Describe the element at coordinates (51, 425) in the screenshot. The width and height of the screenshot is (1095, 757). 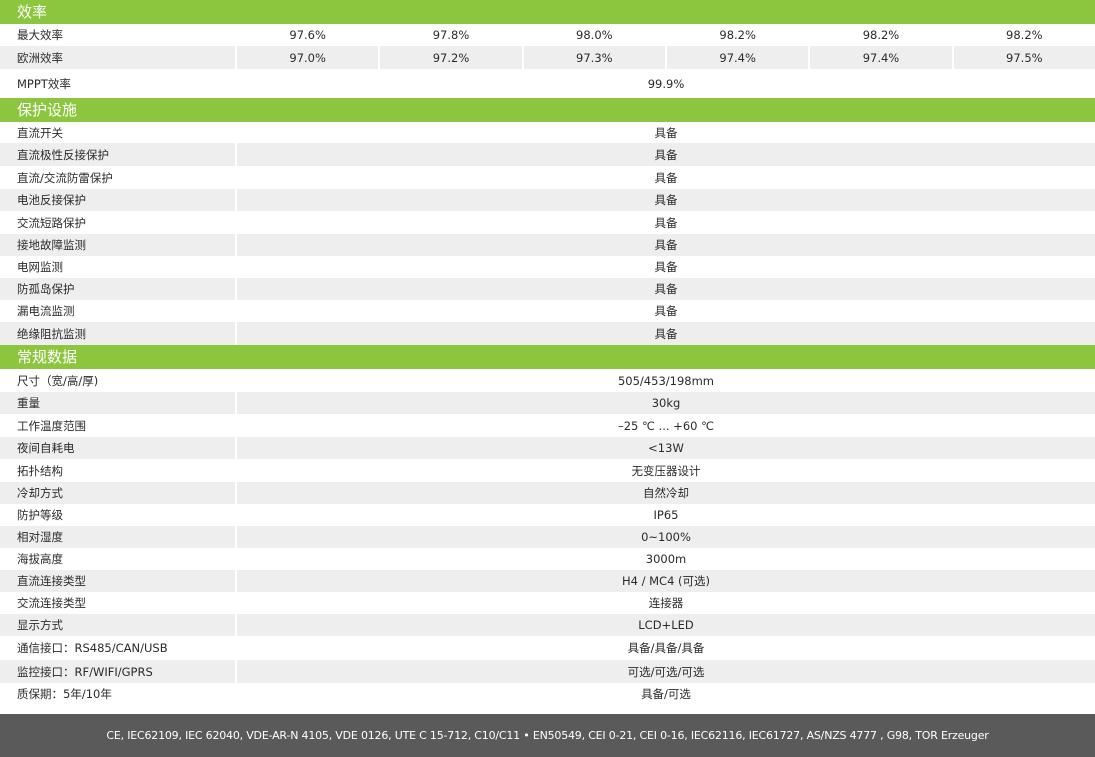
I see `row-label: 工作温度范围` at that location.